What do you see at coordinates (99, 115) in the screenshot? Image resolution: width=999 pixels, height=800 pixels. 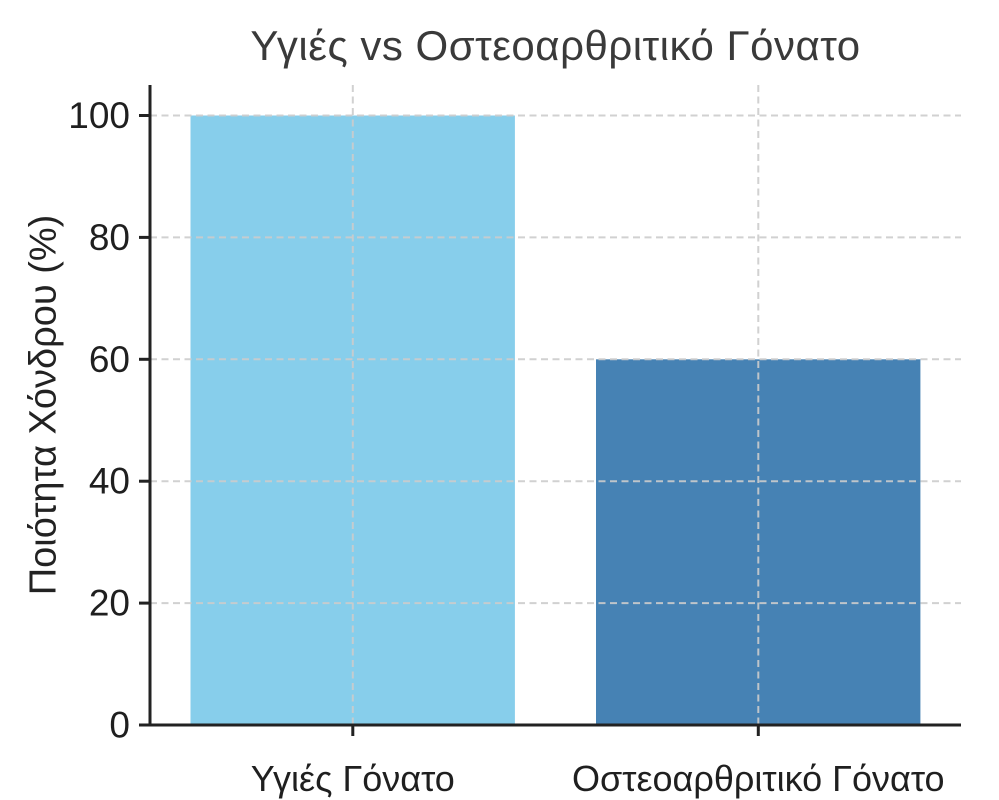 I see `y-tick-label-100: 100` at bounding box center [99, 115].